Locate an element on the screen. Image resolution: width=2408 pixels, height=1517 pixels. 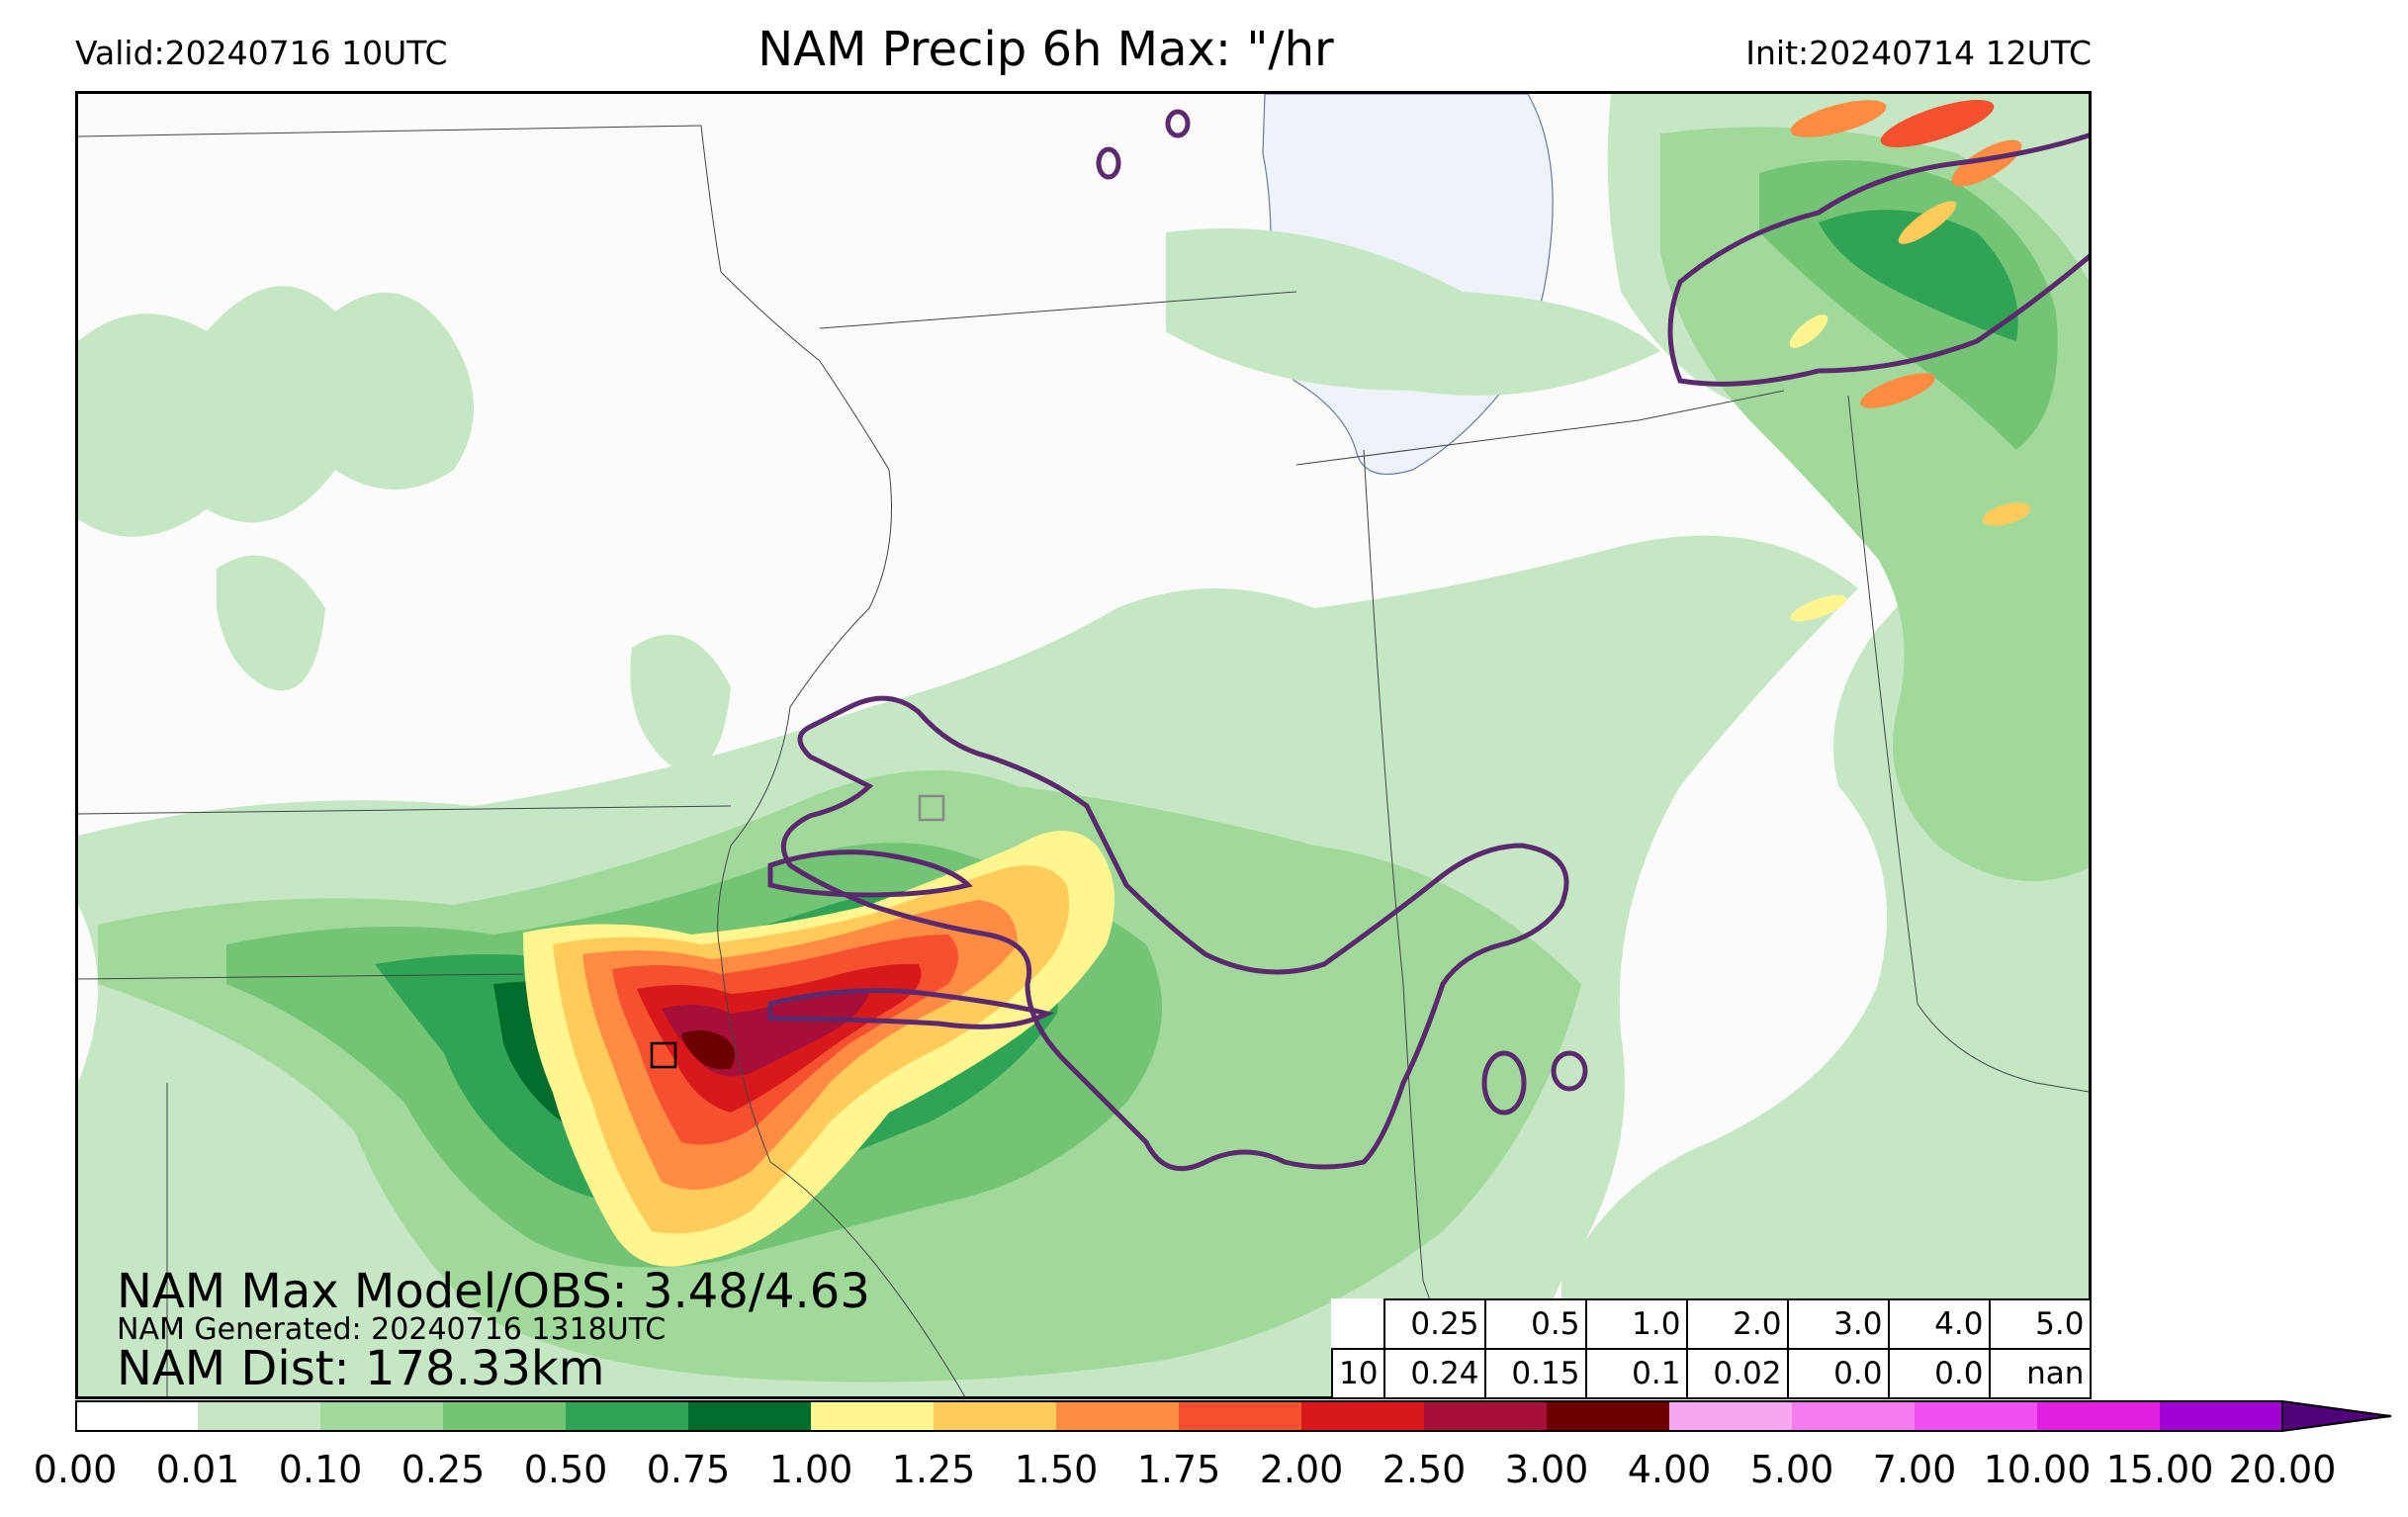
heavy-rain-core is located at coordinates (819, 1049).